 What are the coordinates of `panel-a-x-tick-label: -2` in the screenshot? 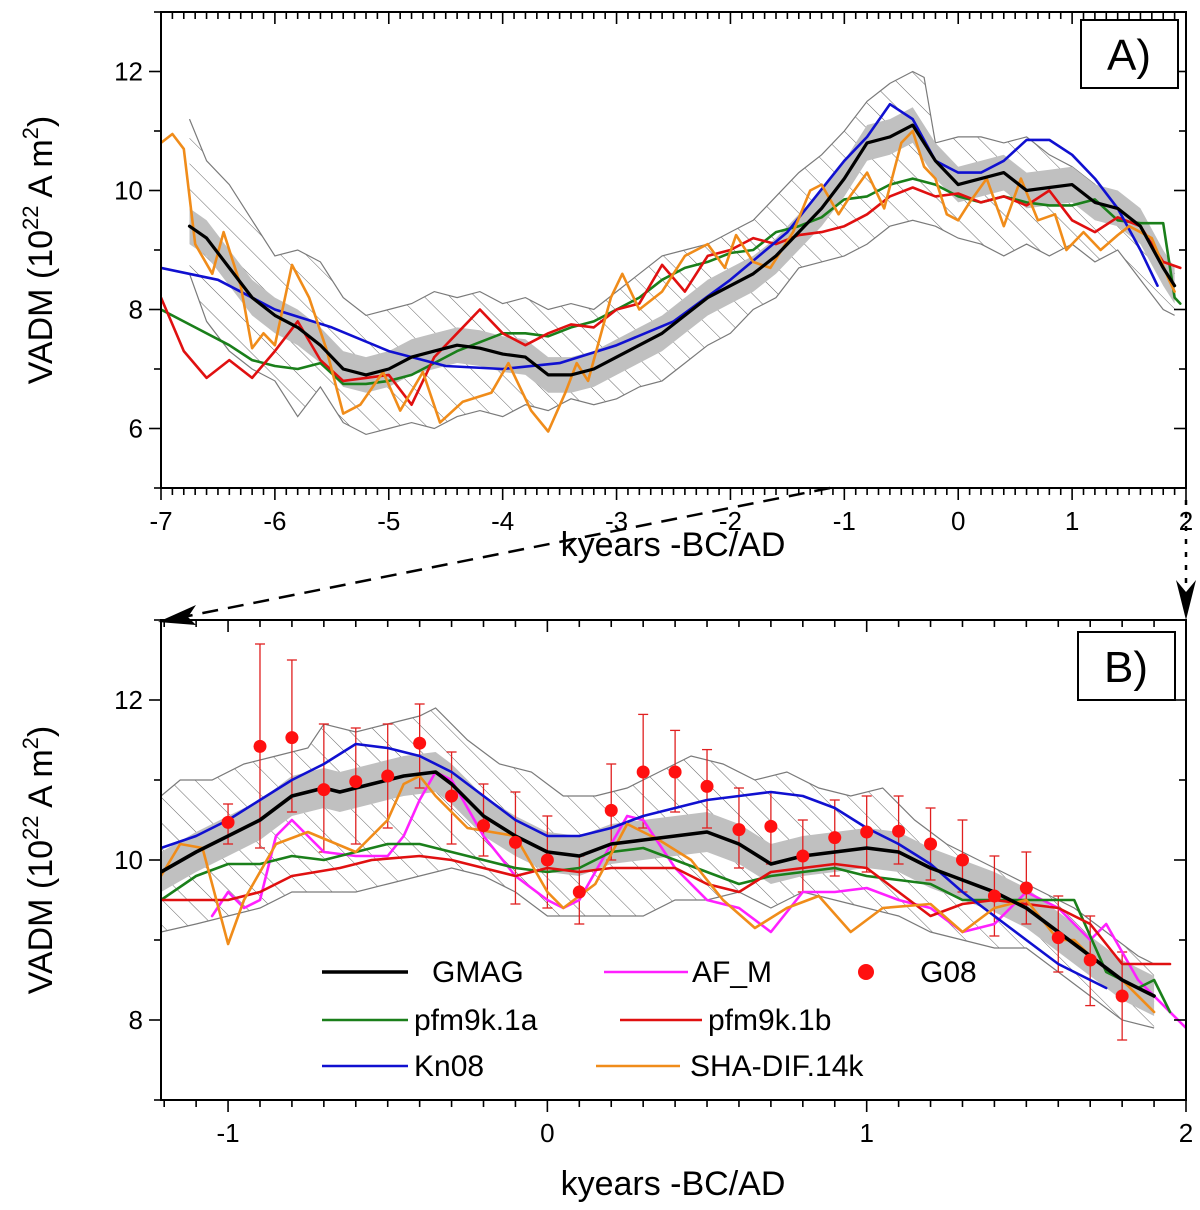 It's located at (730, 521).